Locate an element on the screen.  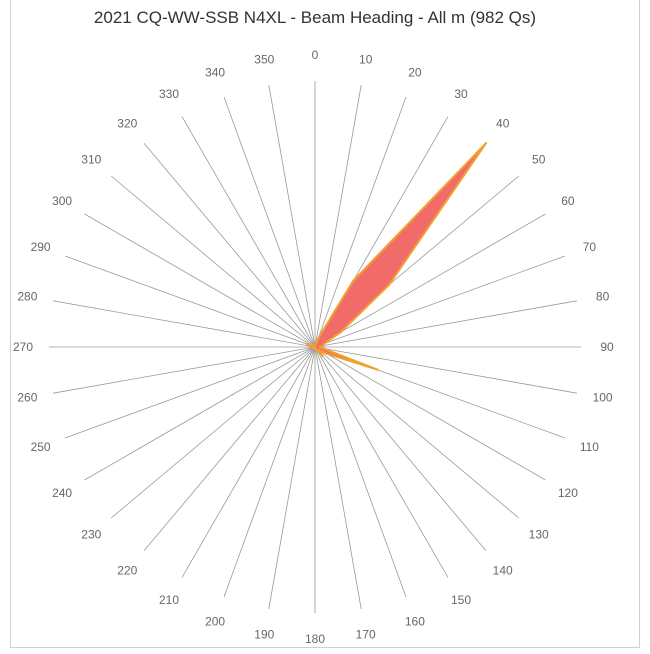
spoke-label-50: 50 is located at coordinates (539, 159).